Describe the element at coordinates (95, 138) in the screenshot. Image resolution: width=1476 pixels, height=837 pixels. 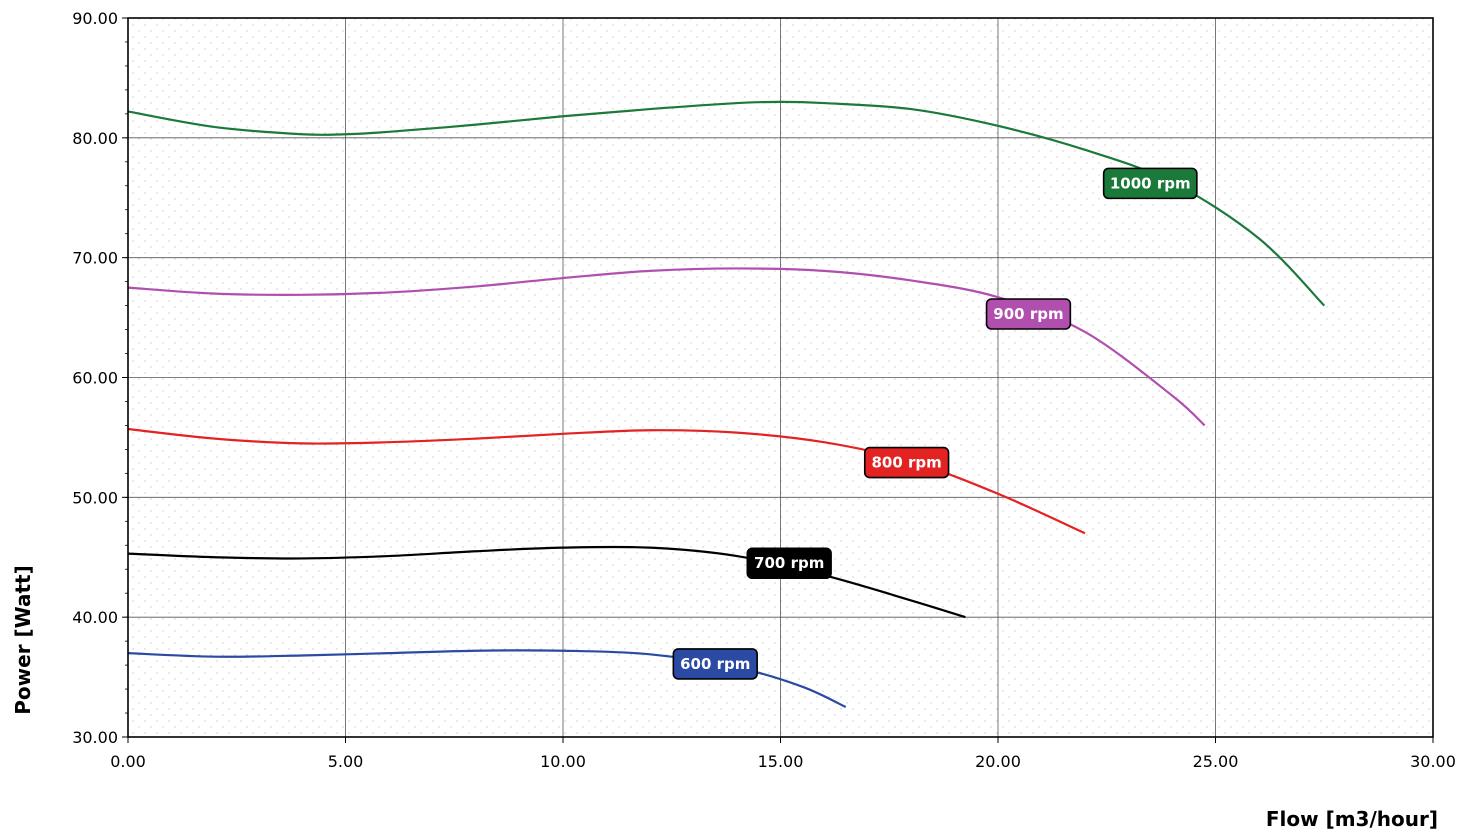
I see `y-tick-label: 80.00` at that location.